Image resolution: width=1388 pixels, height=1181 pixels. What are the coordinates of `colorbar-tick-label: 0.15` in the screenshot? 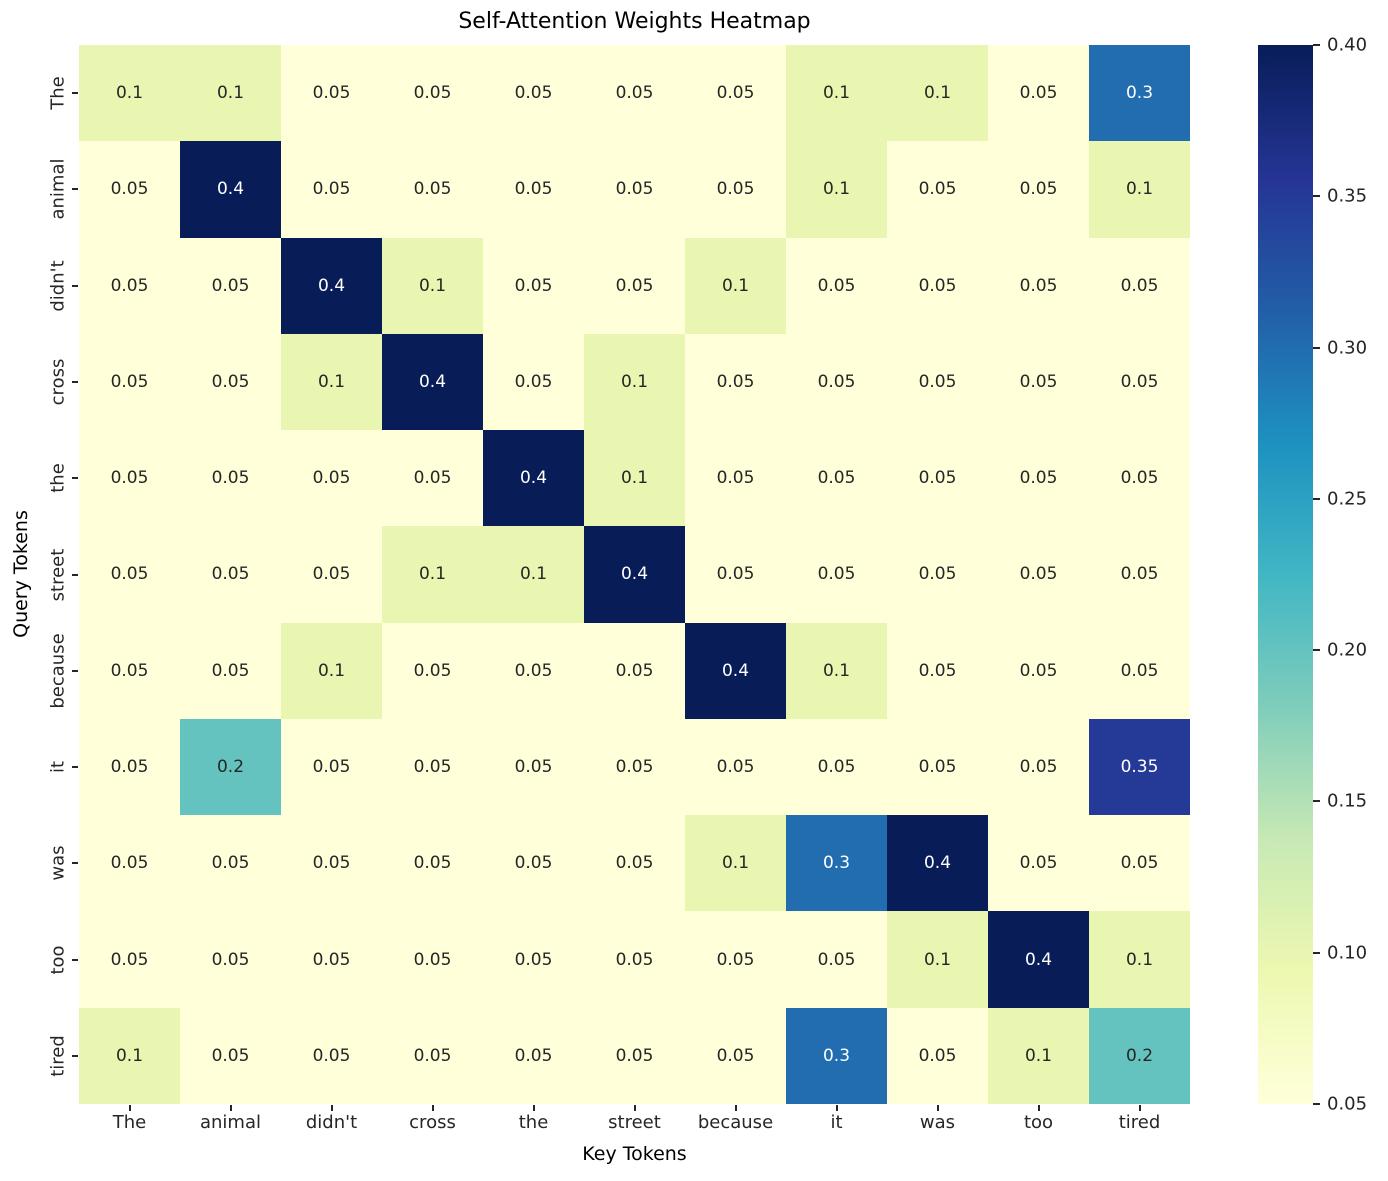 It's located at (1347, 801).